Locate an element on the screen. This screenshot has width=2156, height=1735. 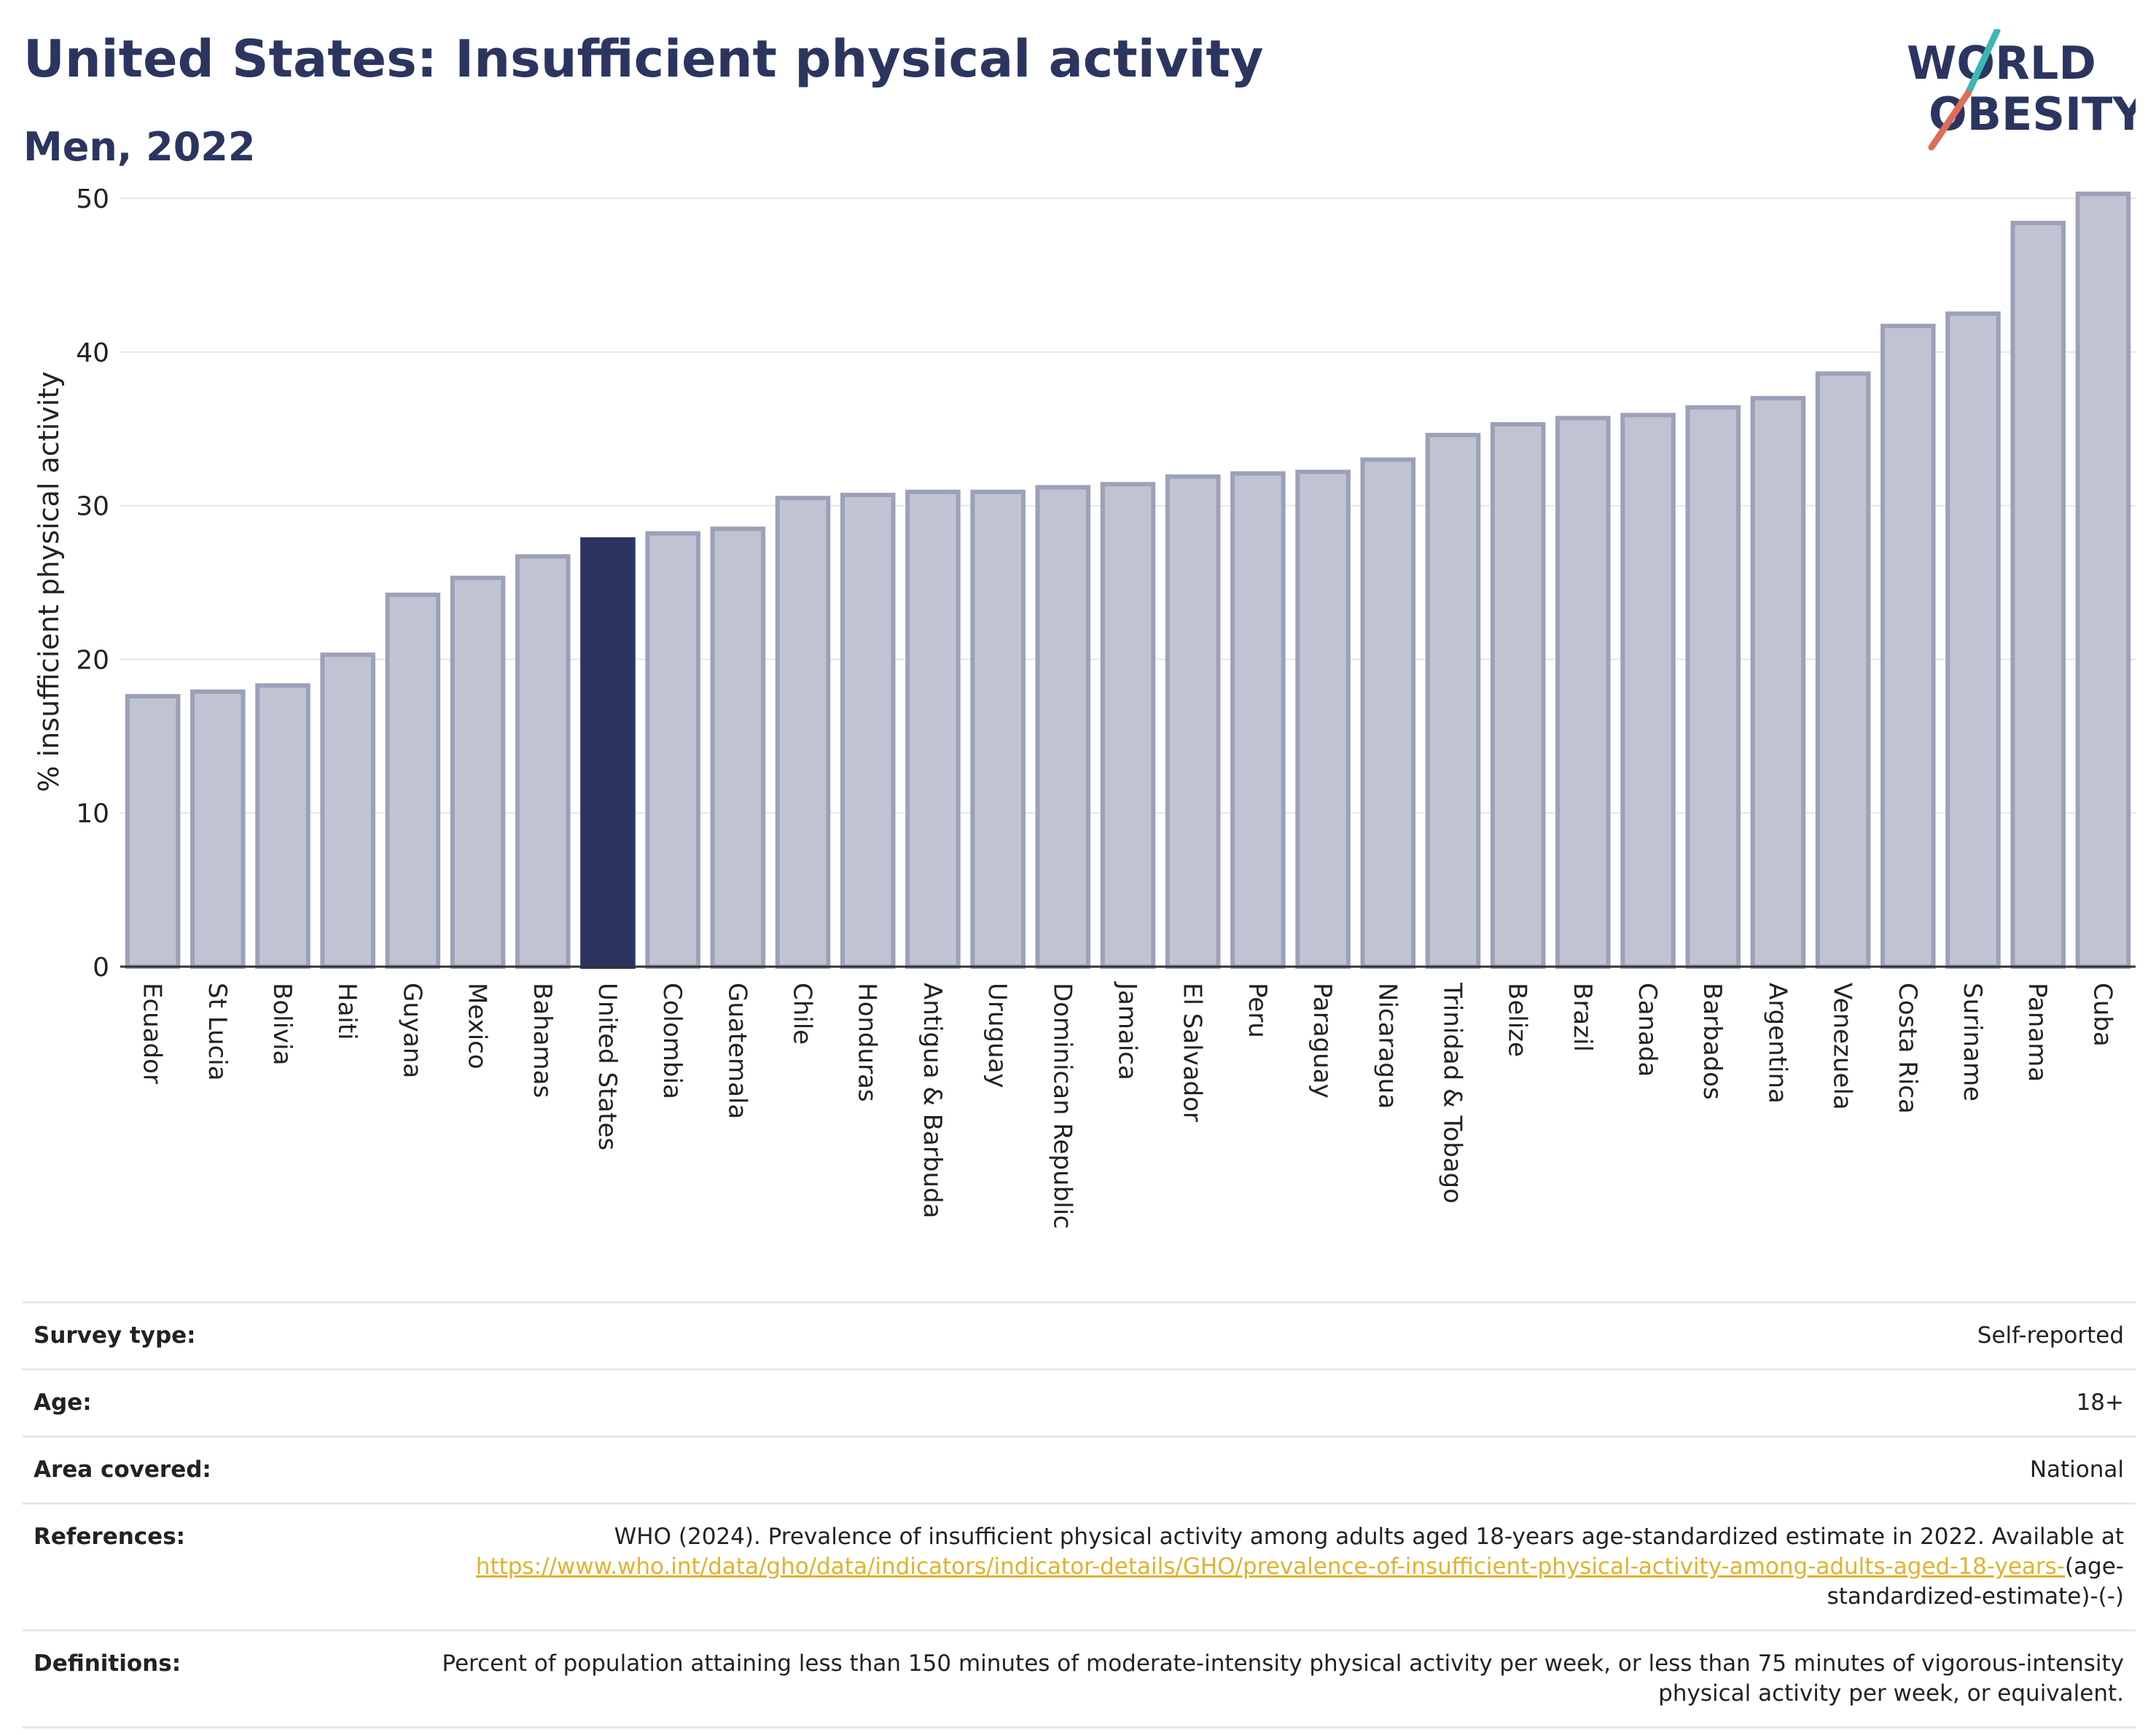
bar-costa-rica is located at coordinates (1908, 647).